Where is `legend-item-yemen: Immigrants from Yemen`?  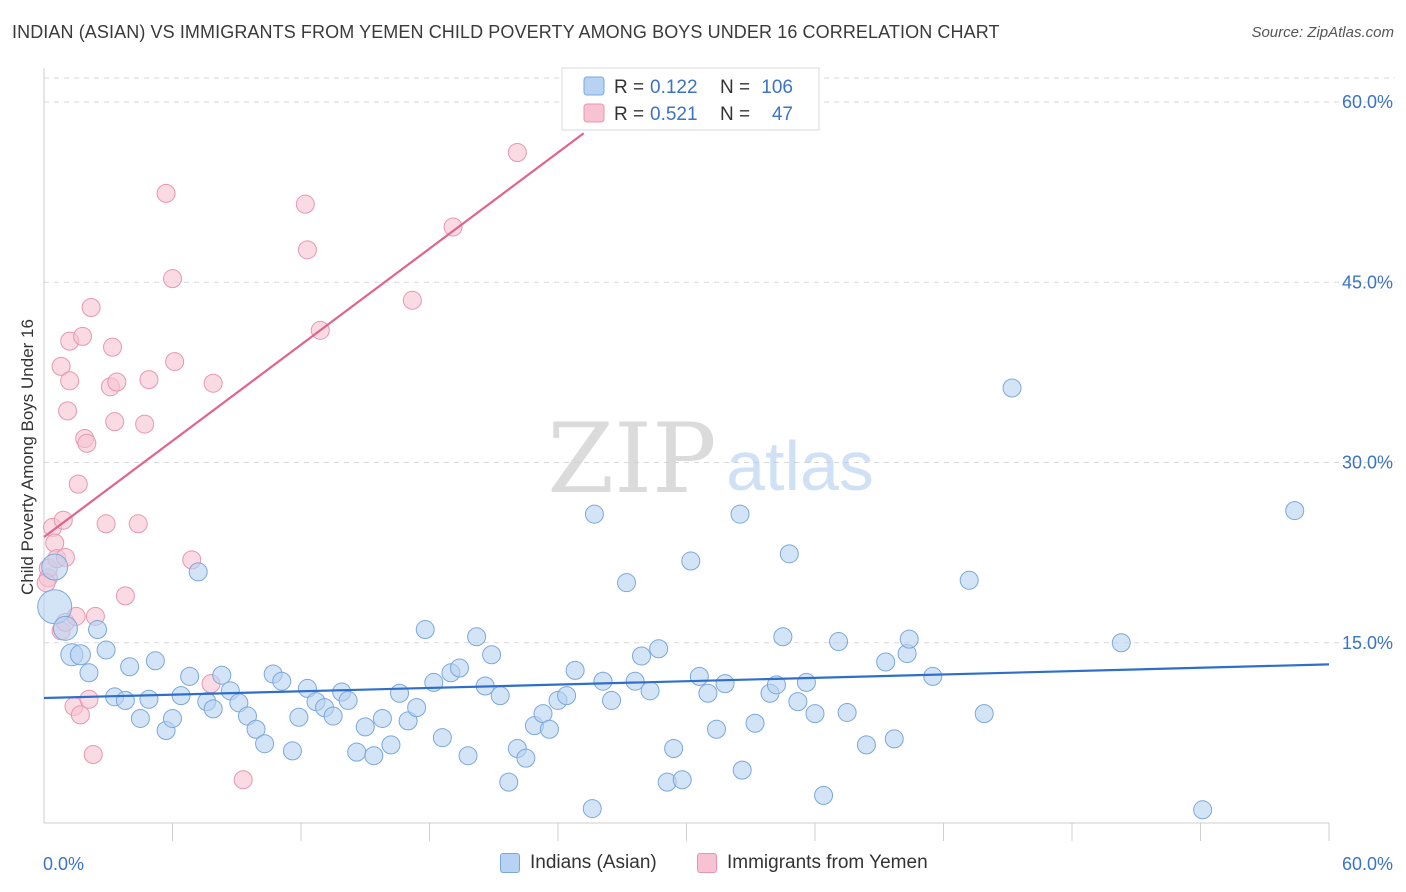 legend-item-yemen: Immigrants from Yemen is located at coordinates (812, 863).